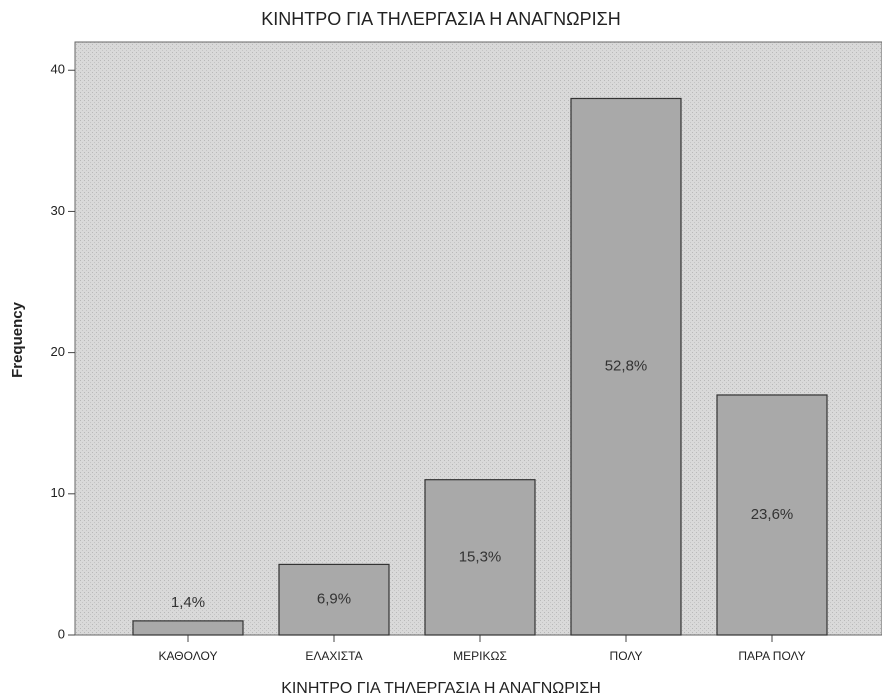 The image size is (882, 700). I want to click on data-label: 15,3%, so click(480, 556).